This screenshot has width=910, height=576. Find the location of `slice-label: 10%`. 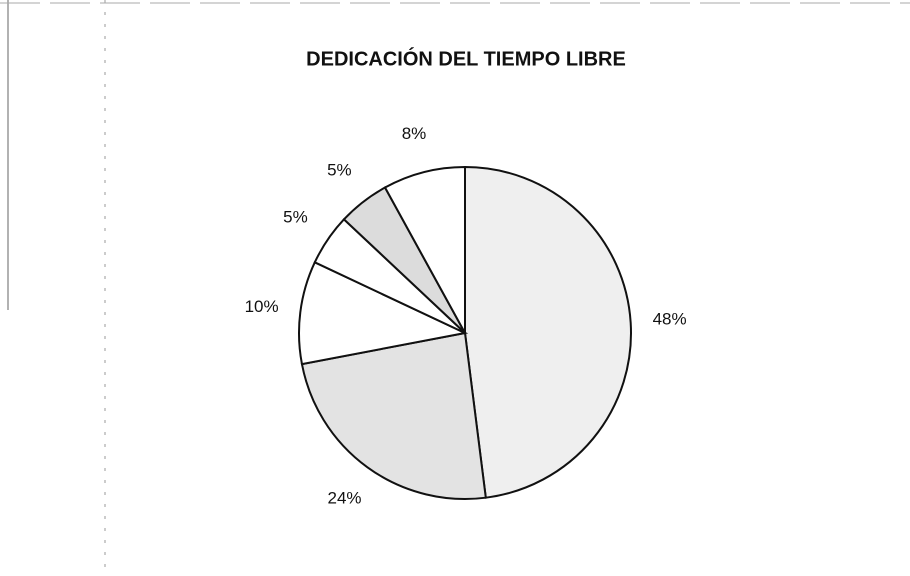

slice-label: 10% is located at coordinates (262, 306).